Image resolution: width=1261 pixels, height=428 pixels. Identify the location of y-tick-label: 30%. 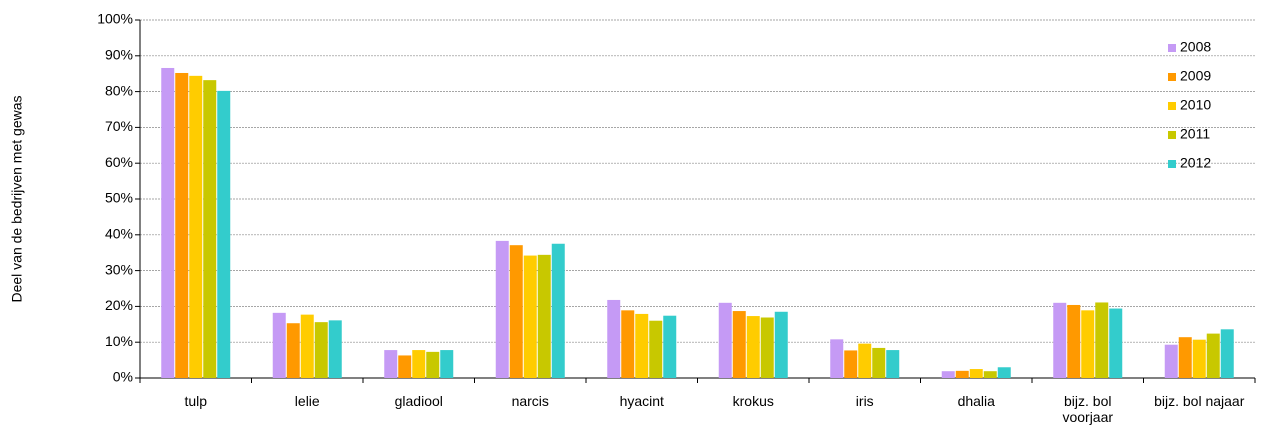
(119, 269).